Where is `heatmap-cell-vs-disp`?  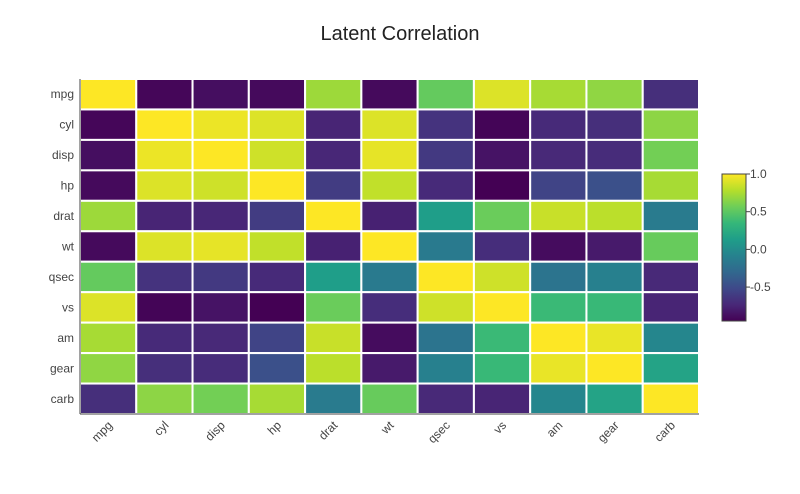
heatmap-cell-vs-disp is located at coordinates (220, 307).